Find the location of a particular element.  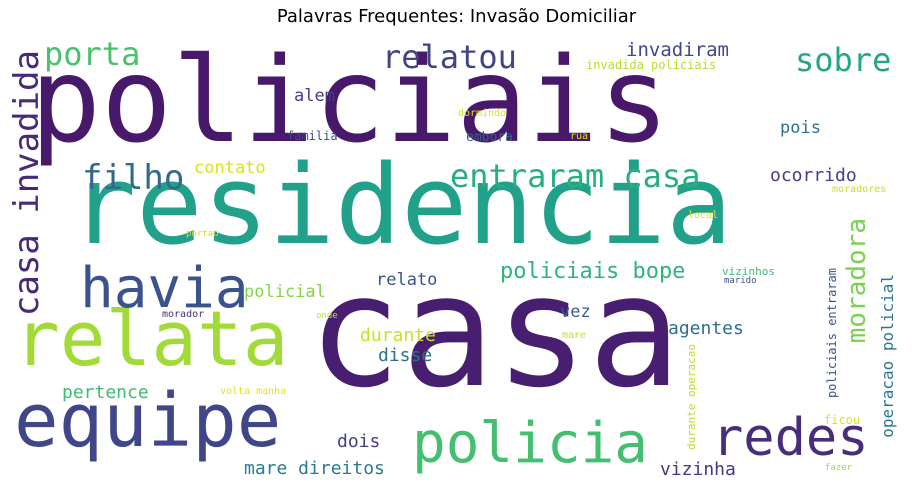

word-moradora: moradora is located at coordinates (857, 281).